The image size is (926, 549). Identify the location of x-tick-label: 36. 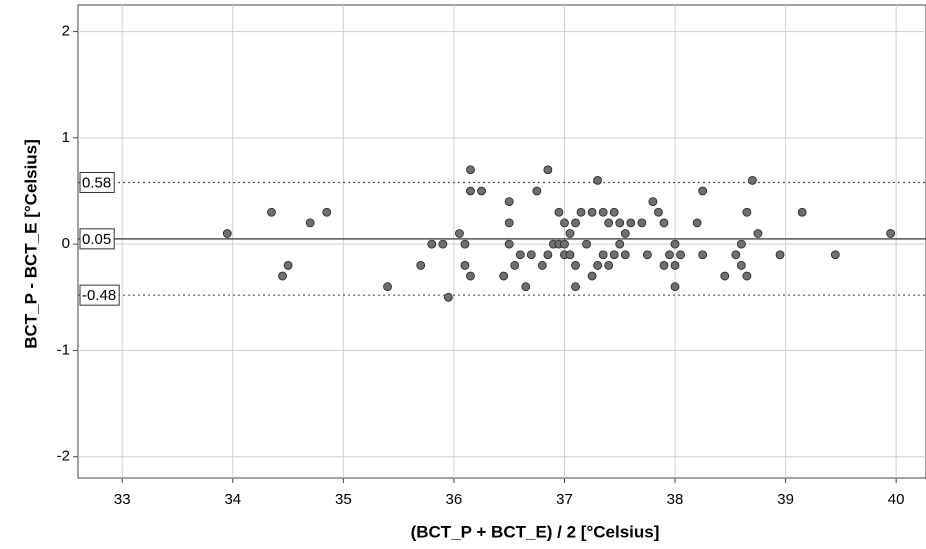
(454, 499).